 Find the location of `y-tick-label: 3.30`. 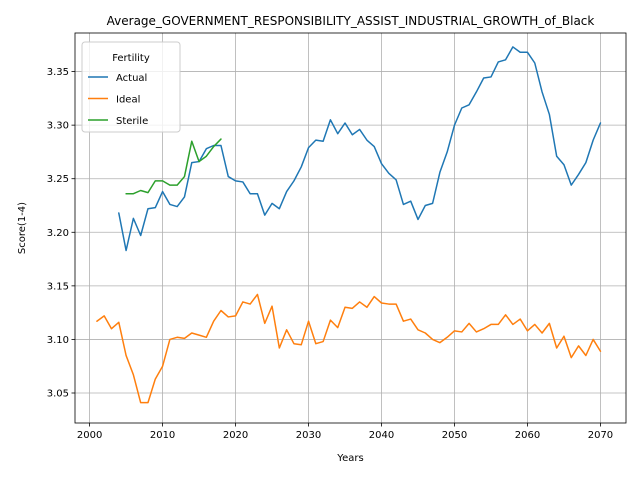

y-tick-label: 3.30 is located at coordinates (58, 126).